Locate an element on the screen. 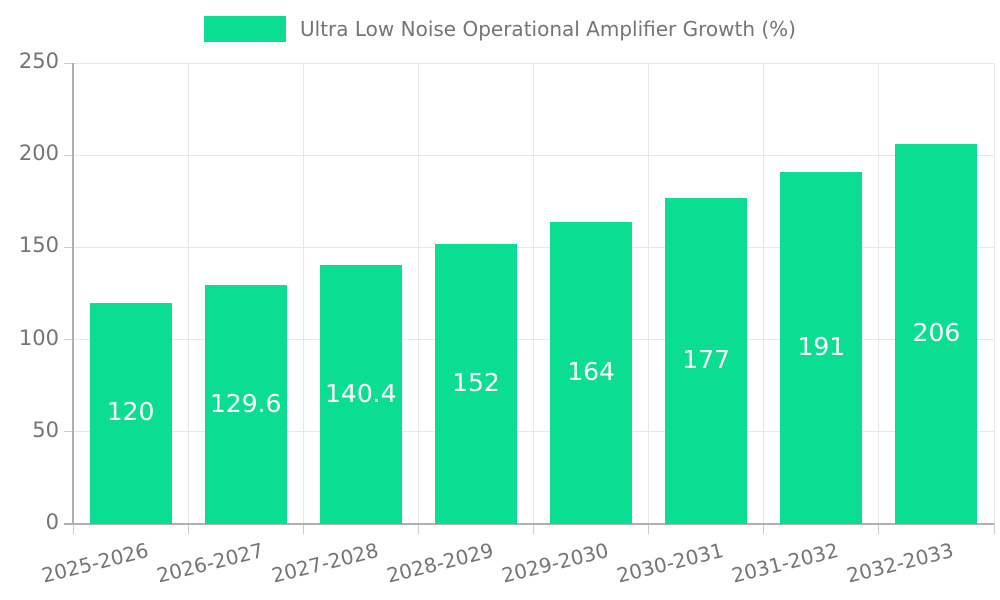 This screenshot has width=1000, height=600. x-category-label: 2031-2032 is located at coordinates (785, 563).